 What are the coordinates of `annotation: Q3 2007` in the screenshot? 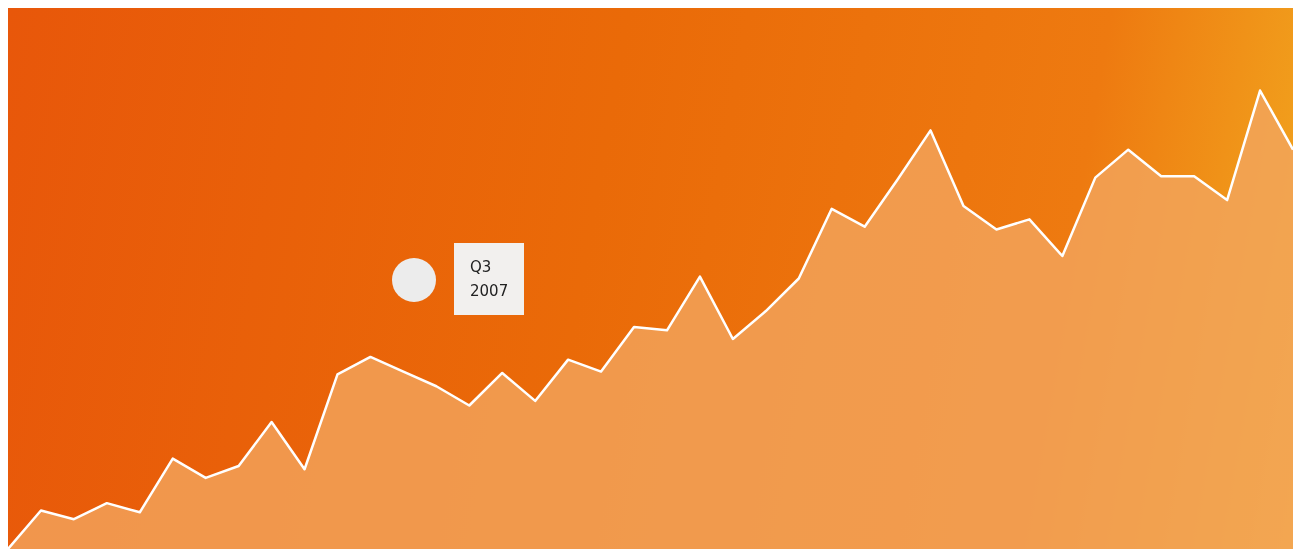 It's located at (489, 279).